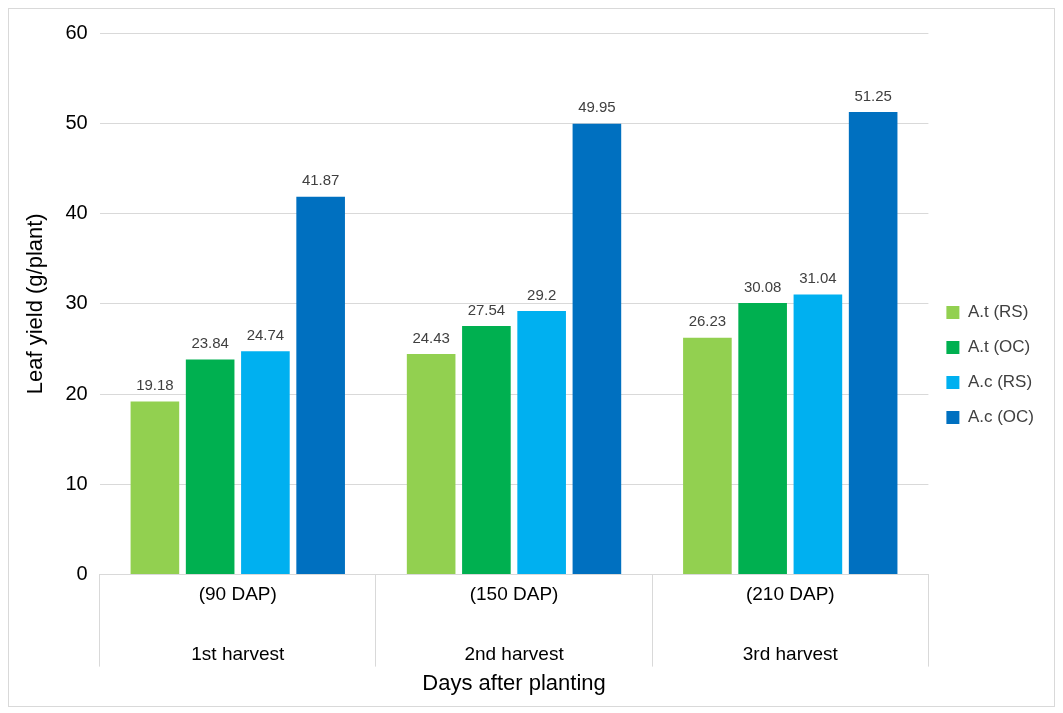  What do you see at coordinates (762, 286) in the screenshot?
I see `data-label: 30.08` at bounding box center [762, 286].